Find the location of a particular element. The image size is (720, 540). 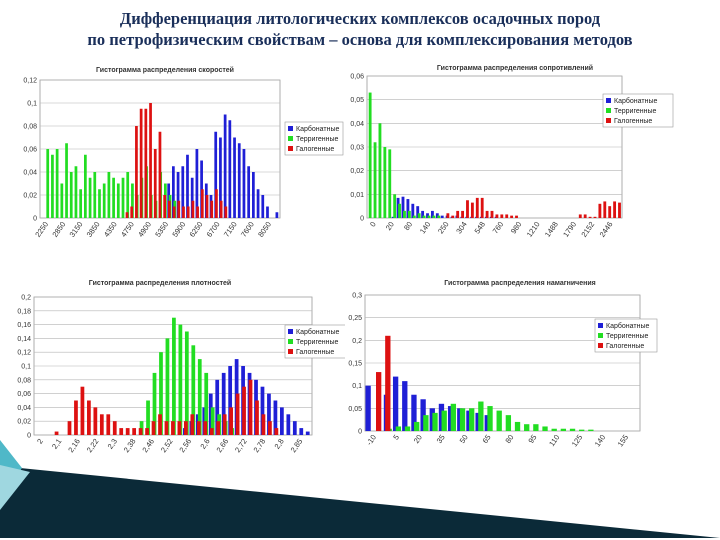

legend-label: Карбонатные is located at coordinates (317, 129).